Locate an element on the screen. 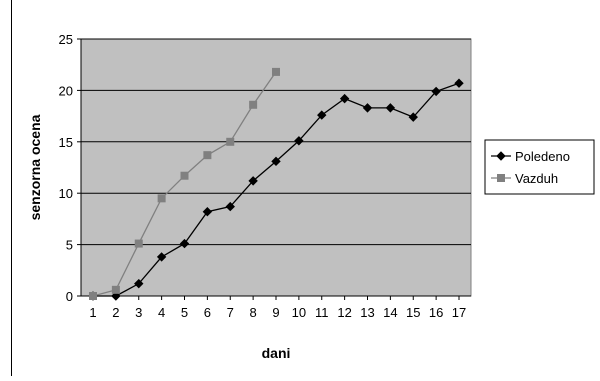 The image size is (600, 381). x-tick-label-11: 11 is located at coordinates (322, 312).